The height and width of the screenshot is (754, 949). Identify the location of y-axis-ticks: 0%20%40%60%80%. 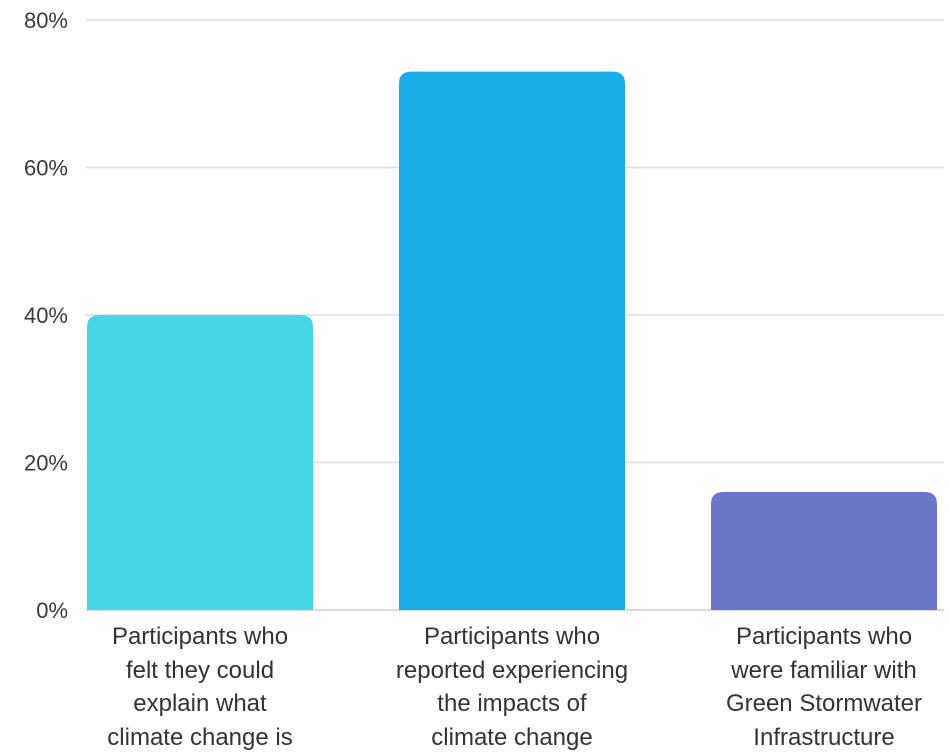
(46, 315).